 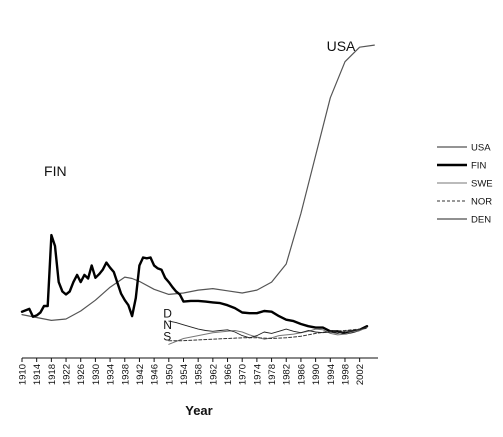 I want to click on series-line-swe, so click(x=268, y=336).